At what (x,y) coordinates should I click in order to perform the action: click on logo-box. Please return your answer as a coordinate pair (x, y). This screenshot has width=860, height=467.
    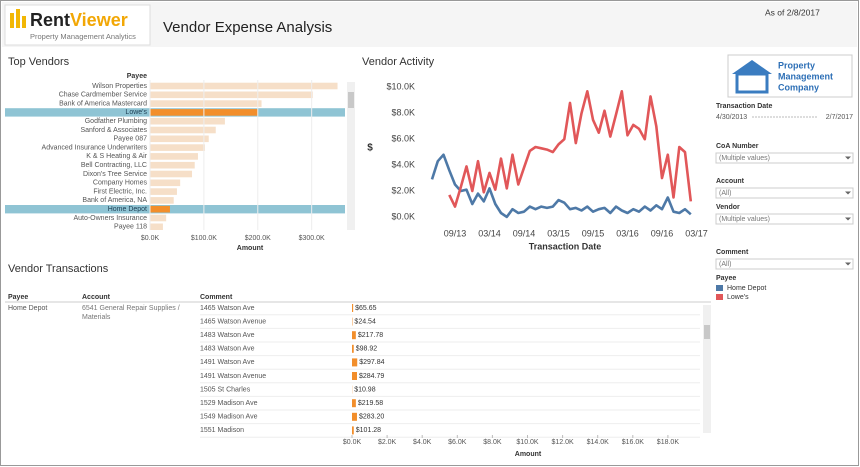
    Looking at the image, I should click on (77, 25).